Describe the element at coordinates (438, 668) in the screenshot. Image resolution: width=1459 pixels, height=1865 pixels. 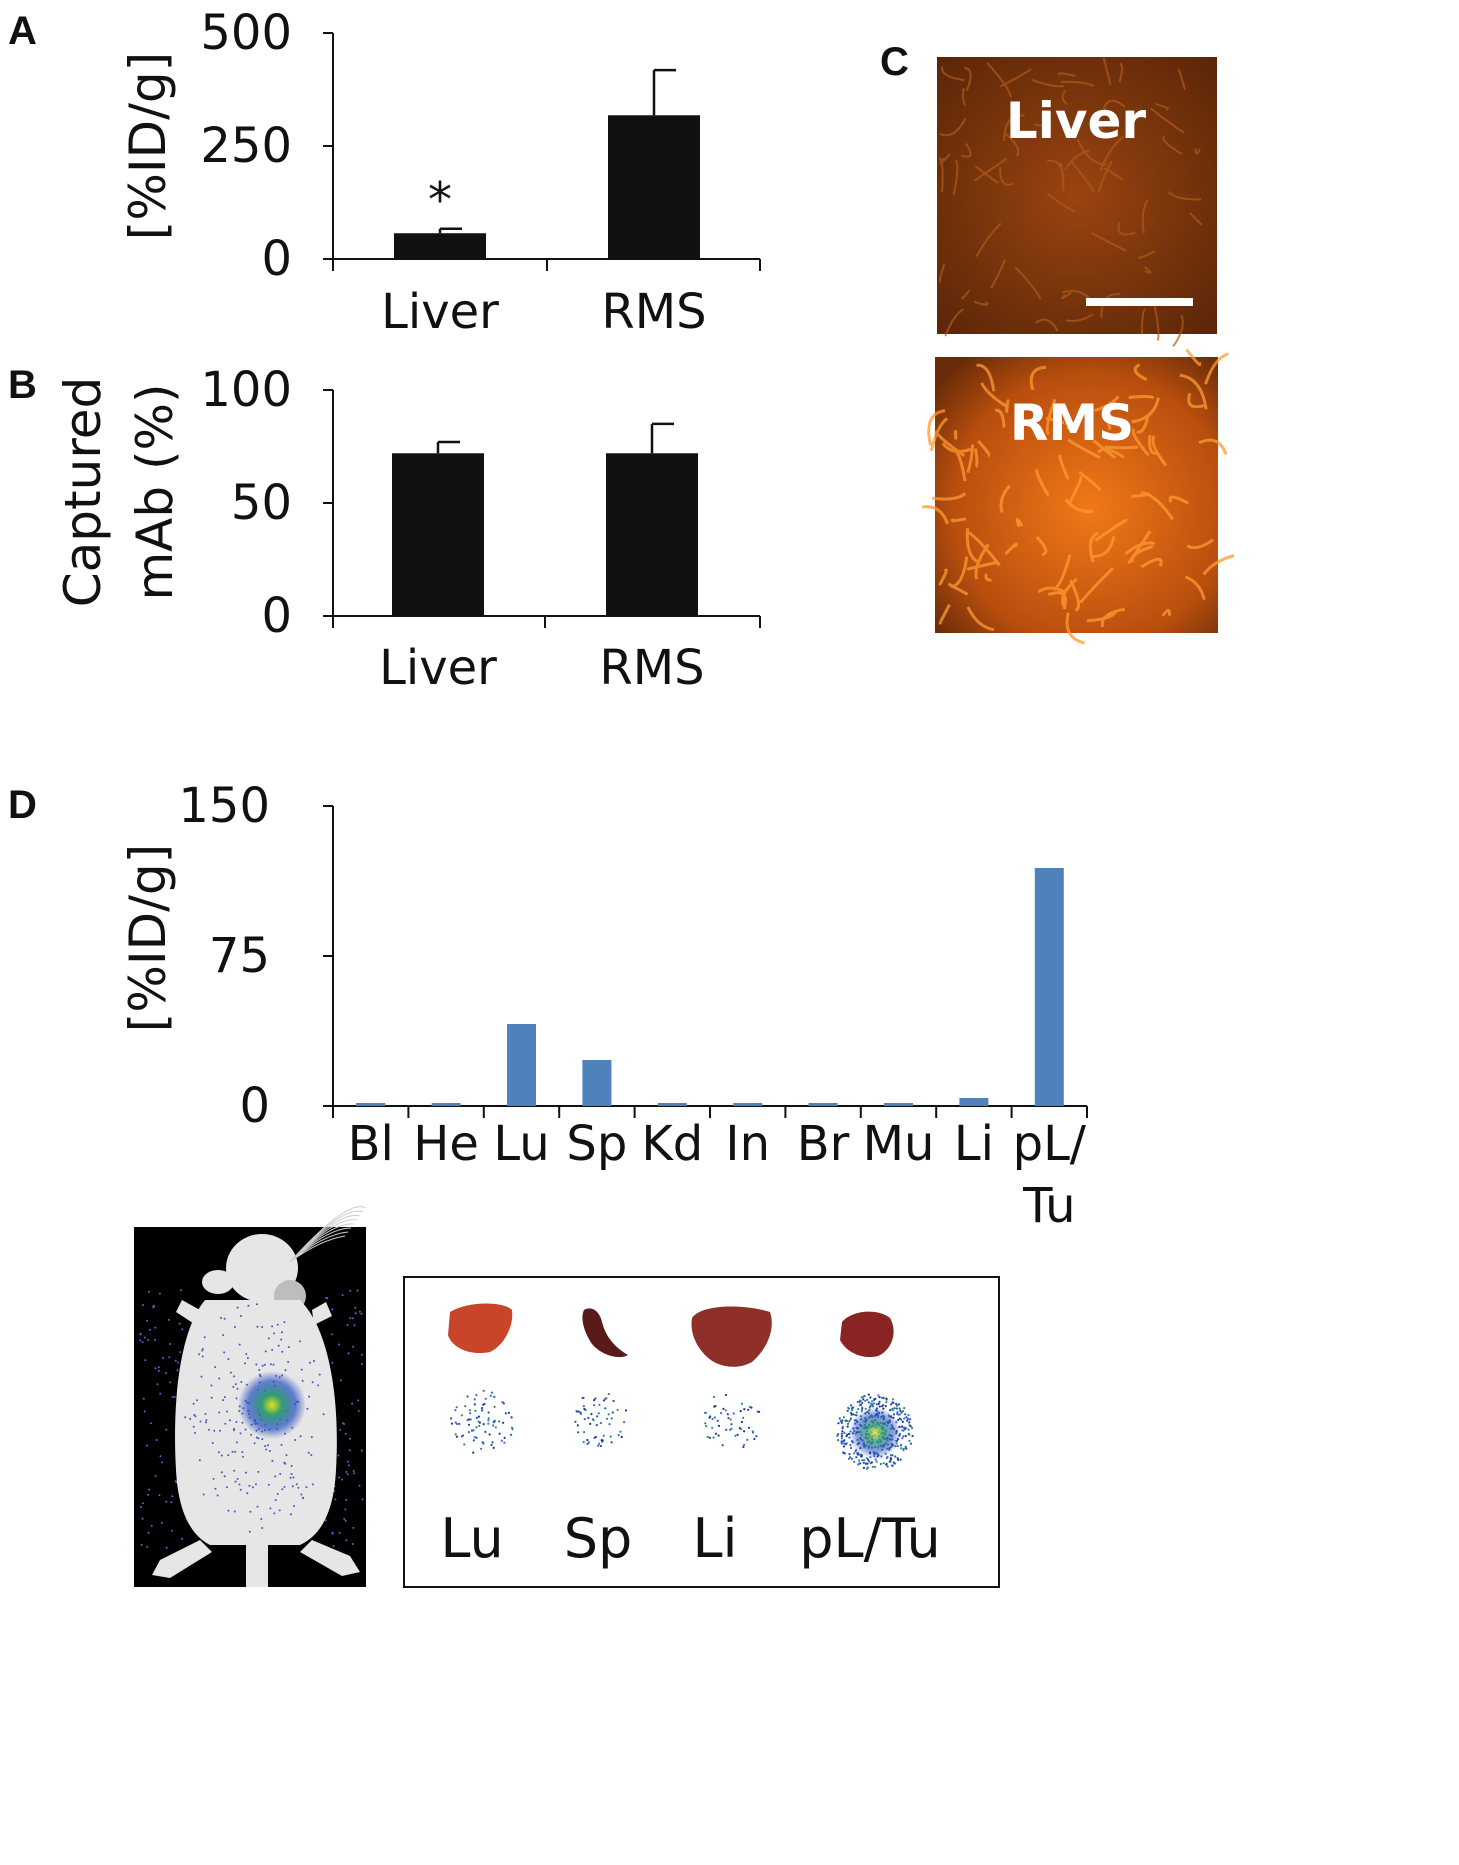
I see `x-tick-label-b-liver: Liver` at that location.